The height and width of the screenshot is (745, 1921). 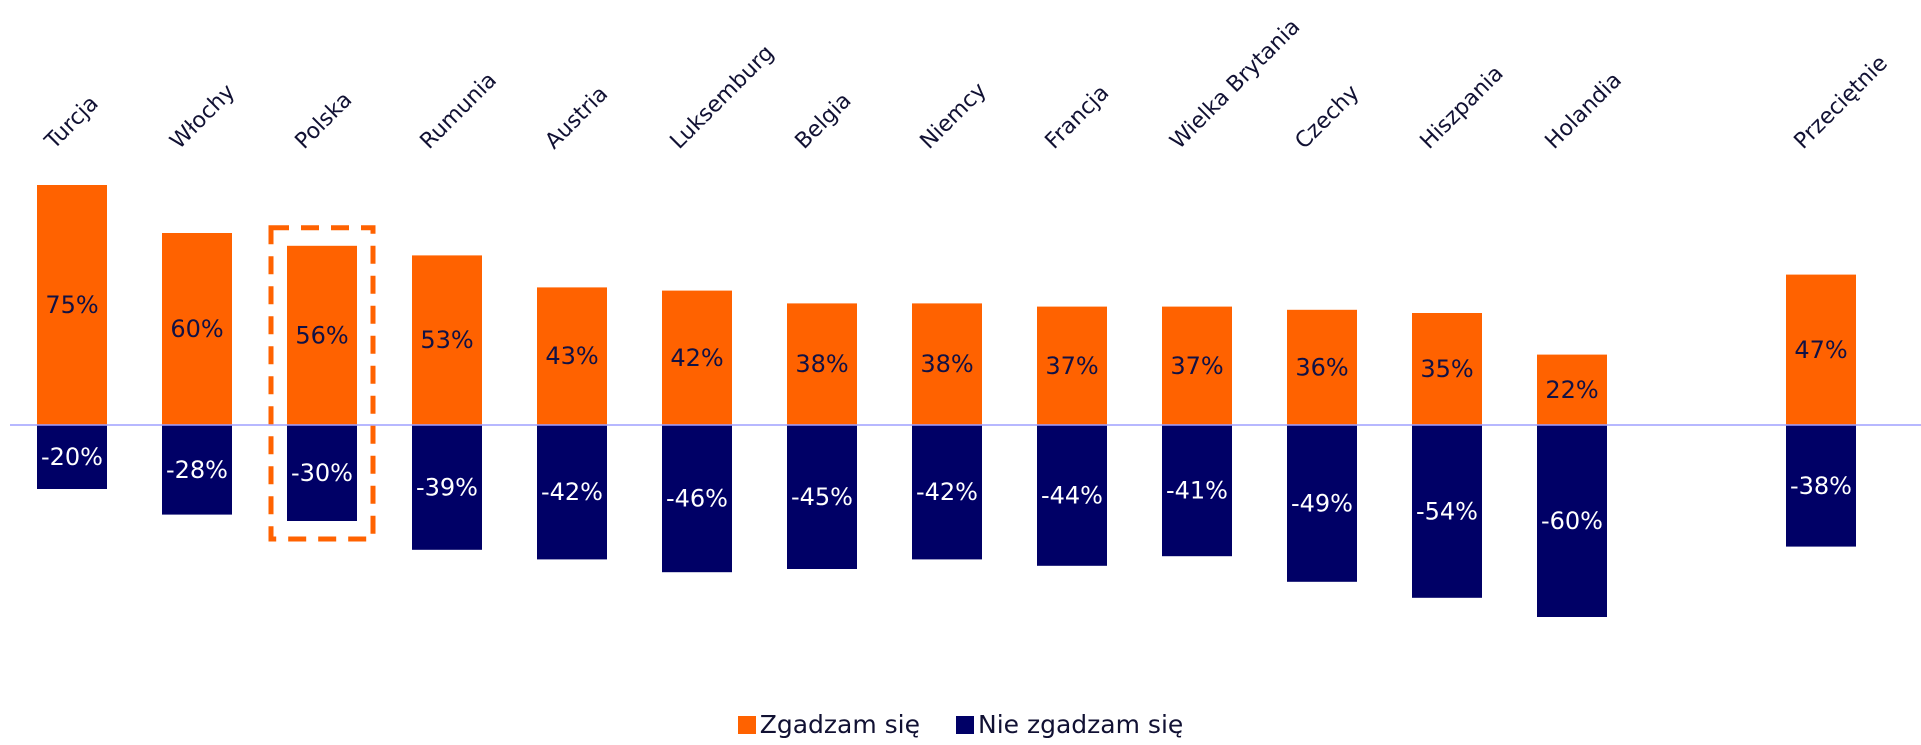 I want to click on value-label-disagree-belgia: -45%, so click(x=822, y=497).